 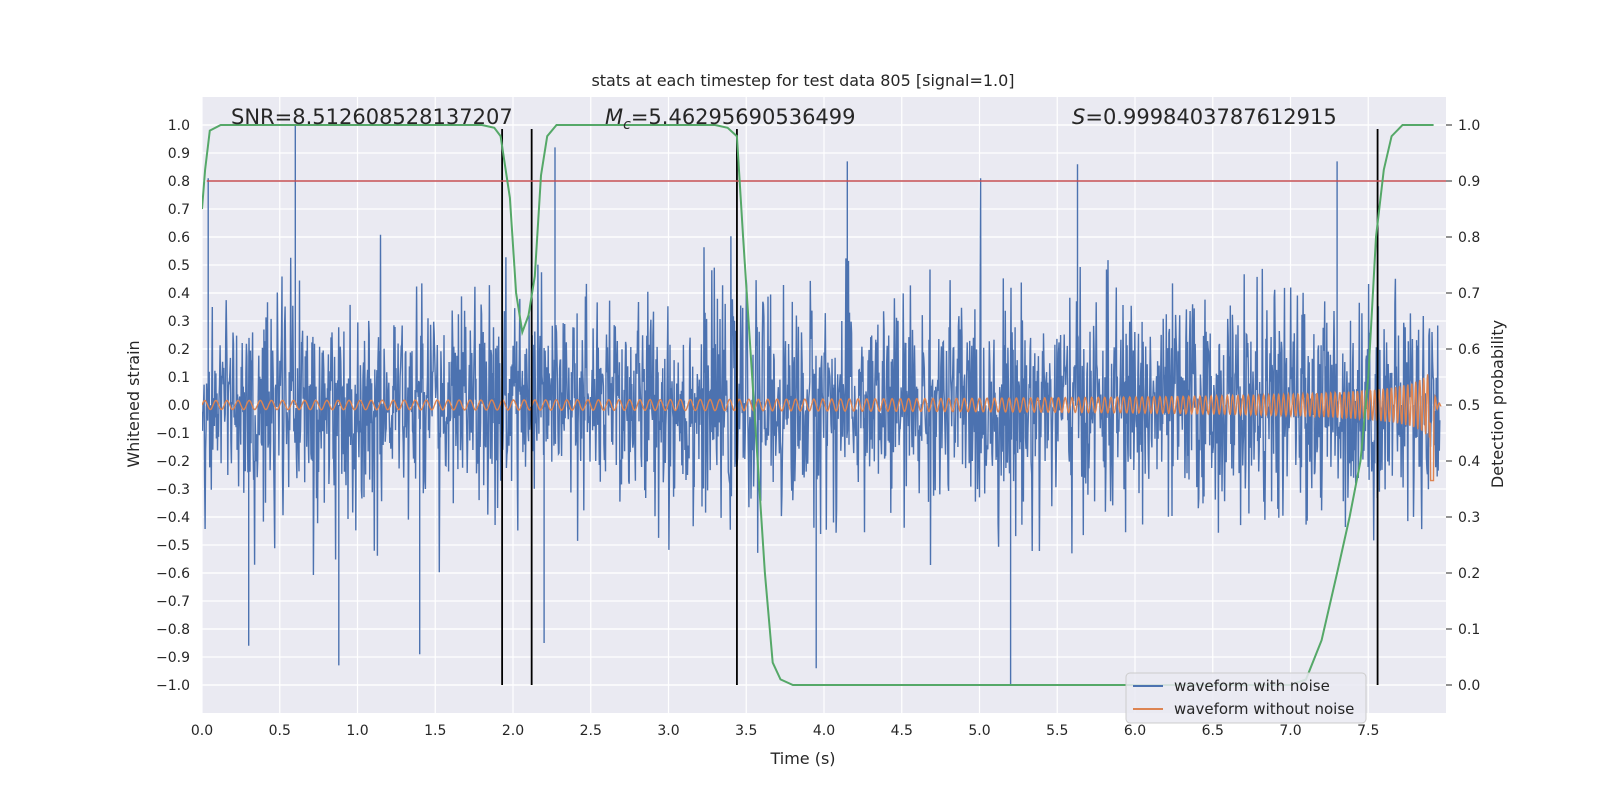 I want to click on x-tick-label: 4.5, so click(x=902, y=731).